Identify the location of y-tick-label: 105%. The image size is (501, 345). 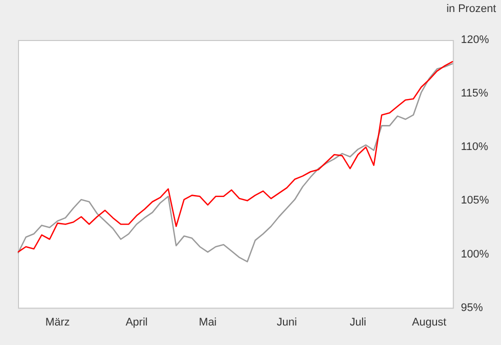
(475, 200).